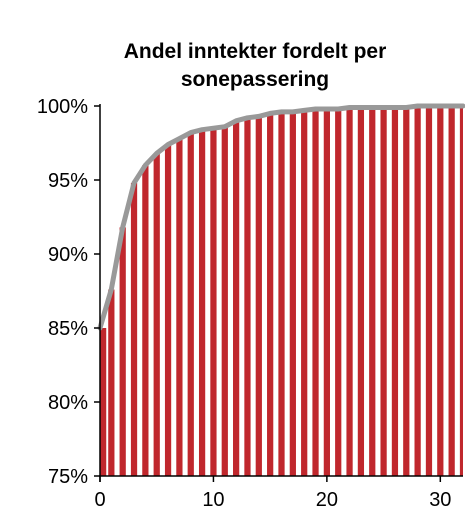 Image resolution: width=465 pixels, height=518 pixels. What do you see at coordinates (68, 255) in the screenshot?
I see `y-tick-label: 90%` at bounding box center [68, 255].